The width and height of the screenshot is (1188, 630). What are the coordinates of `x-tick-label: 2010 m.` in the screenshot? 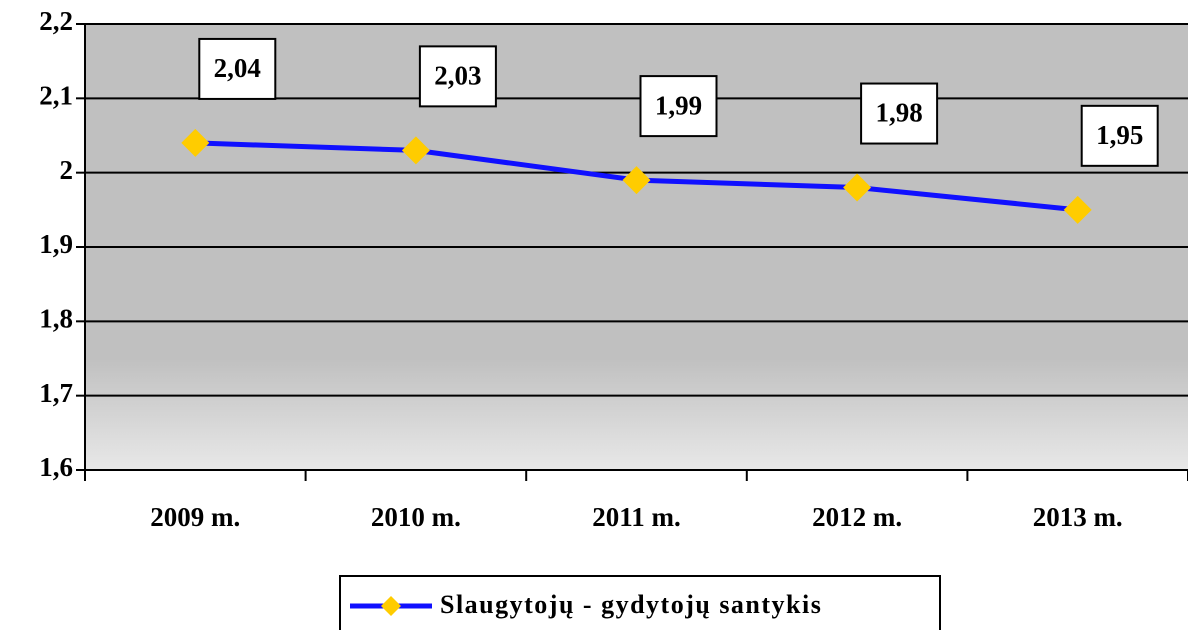 It's located at (416, 517).